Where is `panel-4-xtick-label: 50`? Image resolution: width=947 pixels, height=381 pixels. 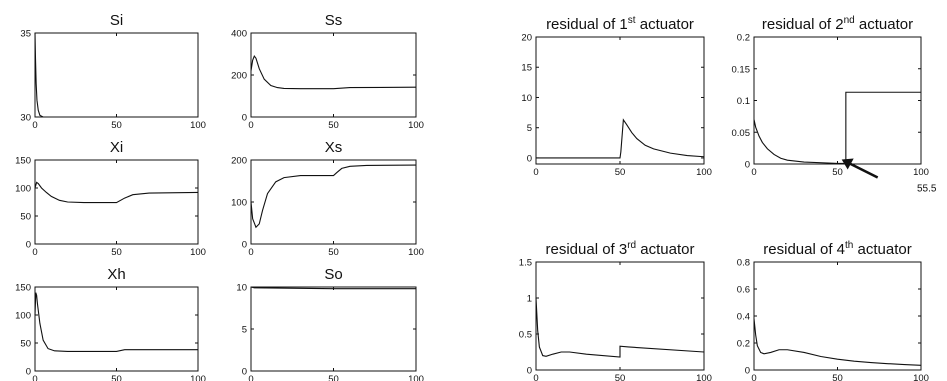 panel-4-xtick-label: 50 is located at coordinates (333, 252).